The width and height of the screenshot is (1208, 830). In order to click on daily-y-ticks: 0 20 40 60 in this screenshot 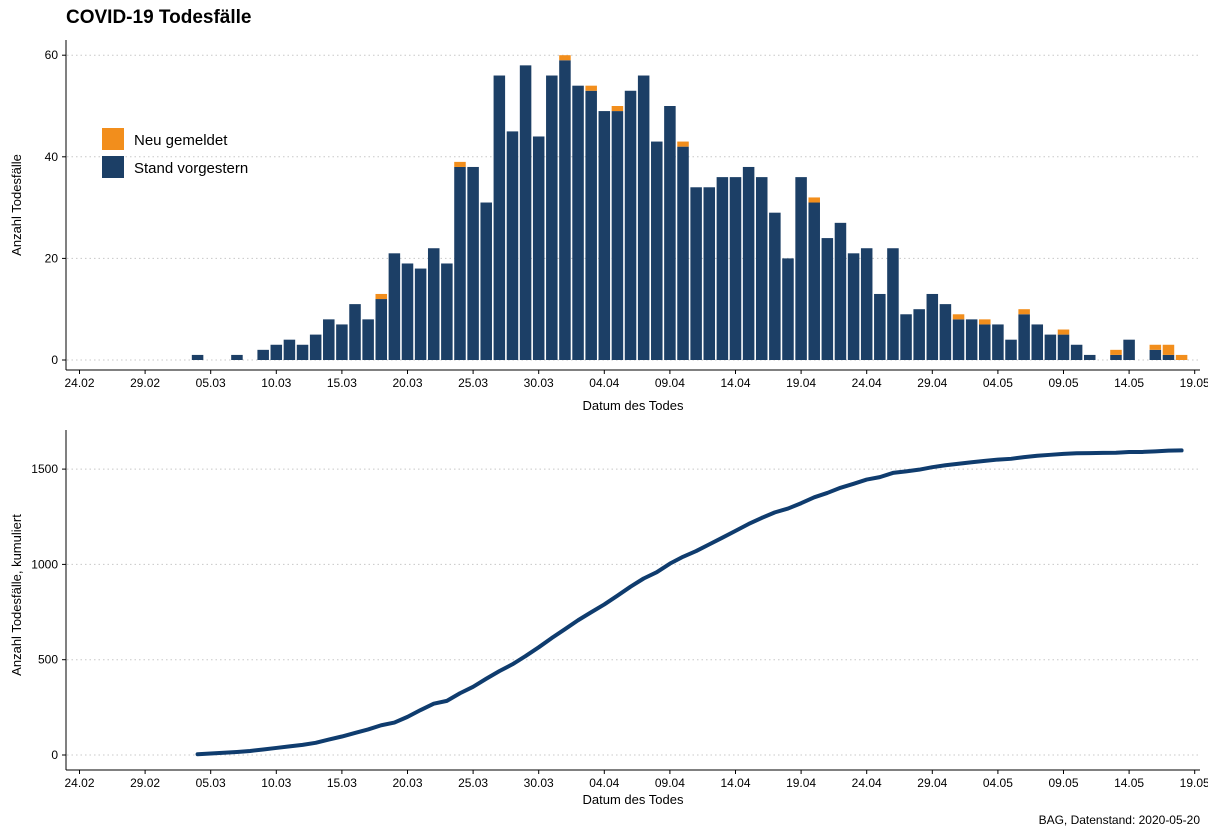, I will do `click(55, 207)`.